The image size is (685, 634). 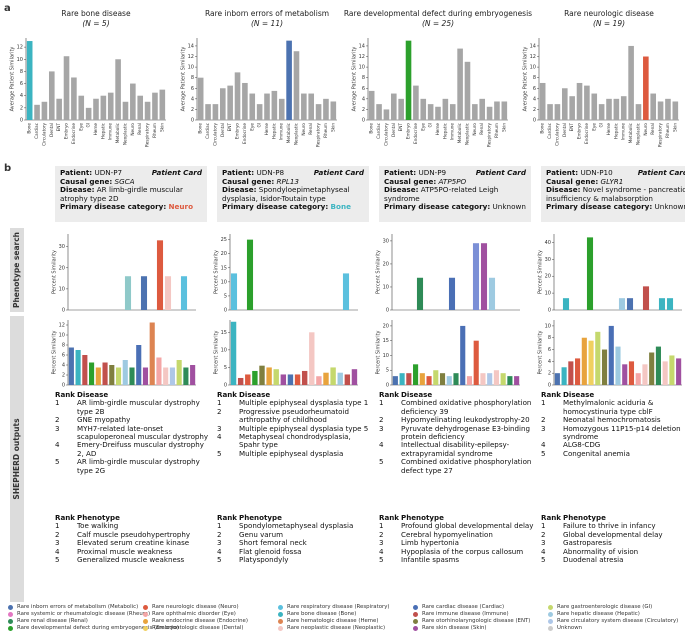 I want to click on y-tick-label: 25, so click(x=224, y=240).